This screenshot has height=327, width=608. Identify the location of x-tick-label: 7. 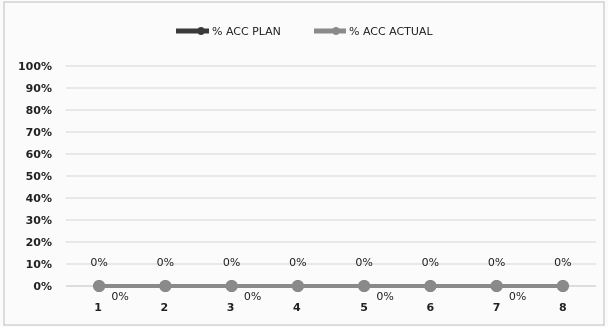
(497, 307).